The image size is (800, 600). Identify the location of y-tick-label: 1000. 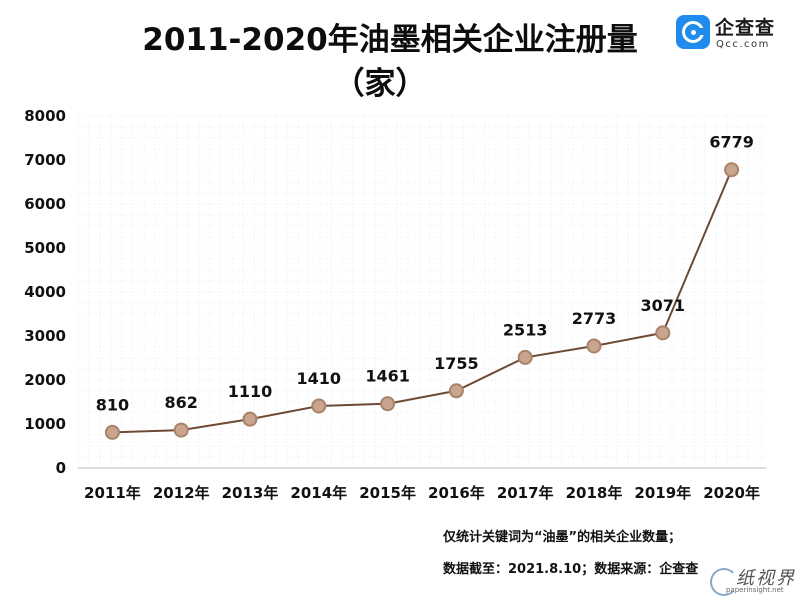
(45, 424).